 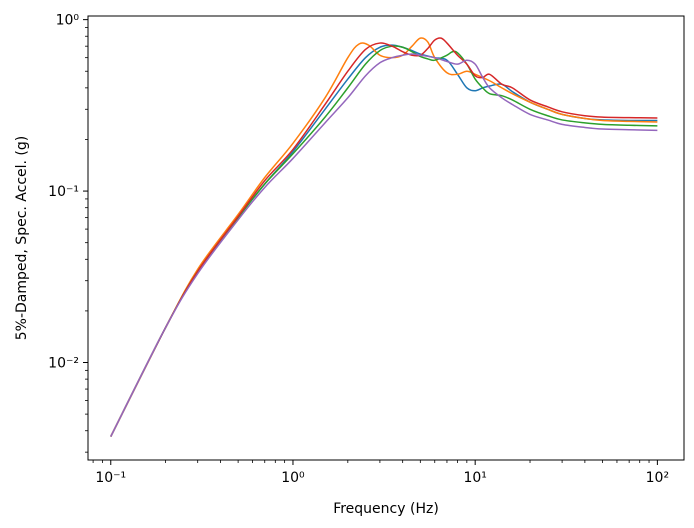 I want to click on y-tick-label: 10⁻², so click(x=63, y=364).